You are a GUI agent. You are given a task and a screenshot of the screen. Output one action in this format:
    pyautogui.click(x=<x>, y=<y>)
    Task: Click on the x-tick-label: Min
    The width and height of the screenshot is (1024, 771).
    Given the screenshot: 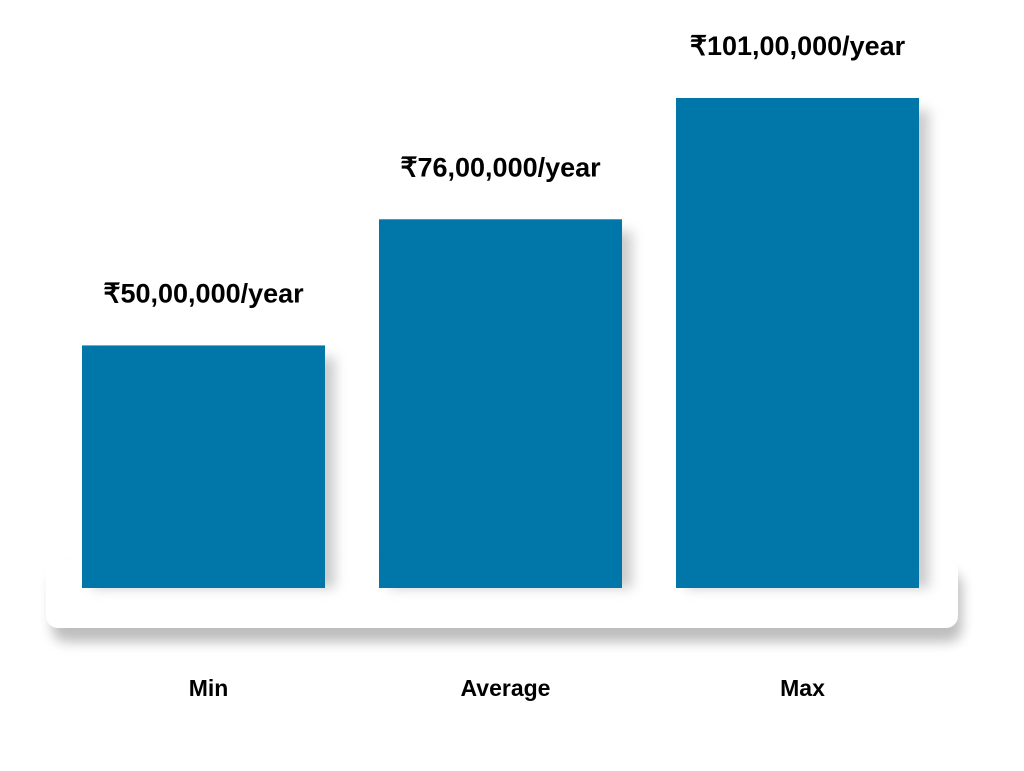 What is the action you would take?
    pyautogui.click(x=209, y=688)
    